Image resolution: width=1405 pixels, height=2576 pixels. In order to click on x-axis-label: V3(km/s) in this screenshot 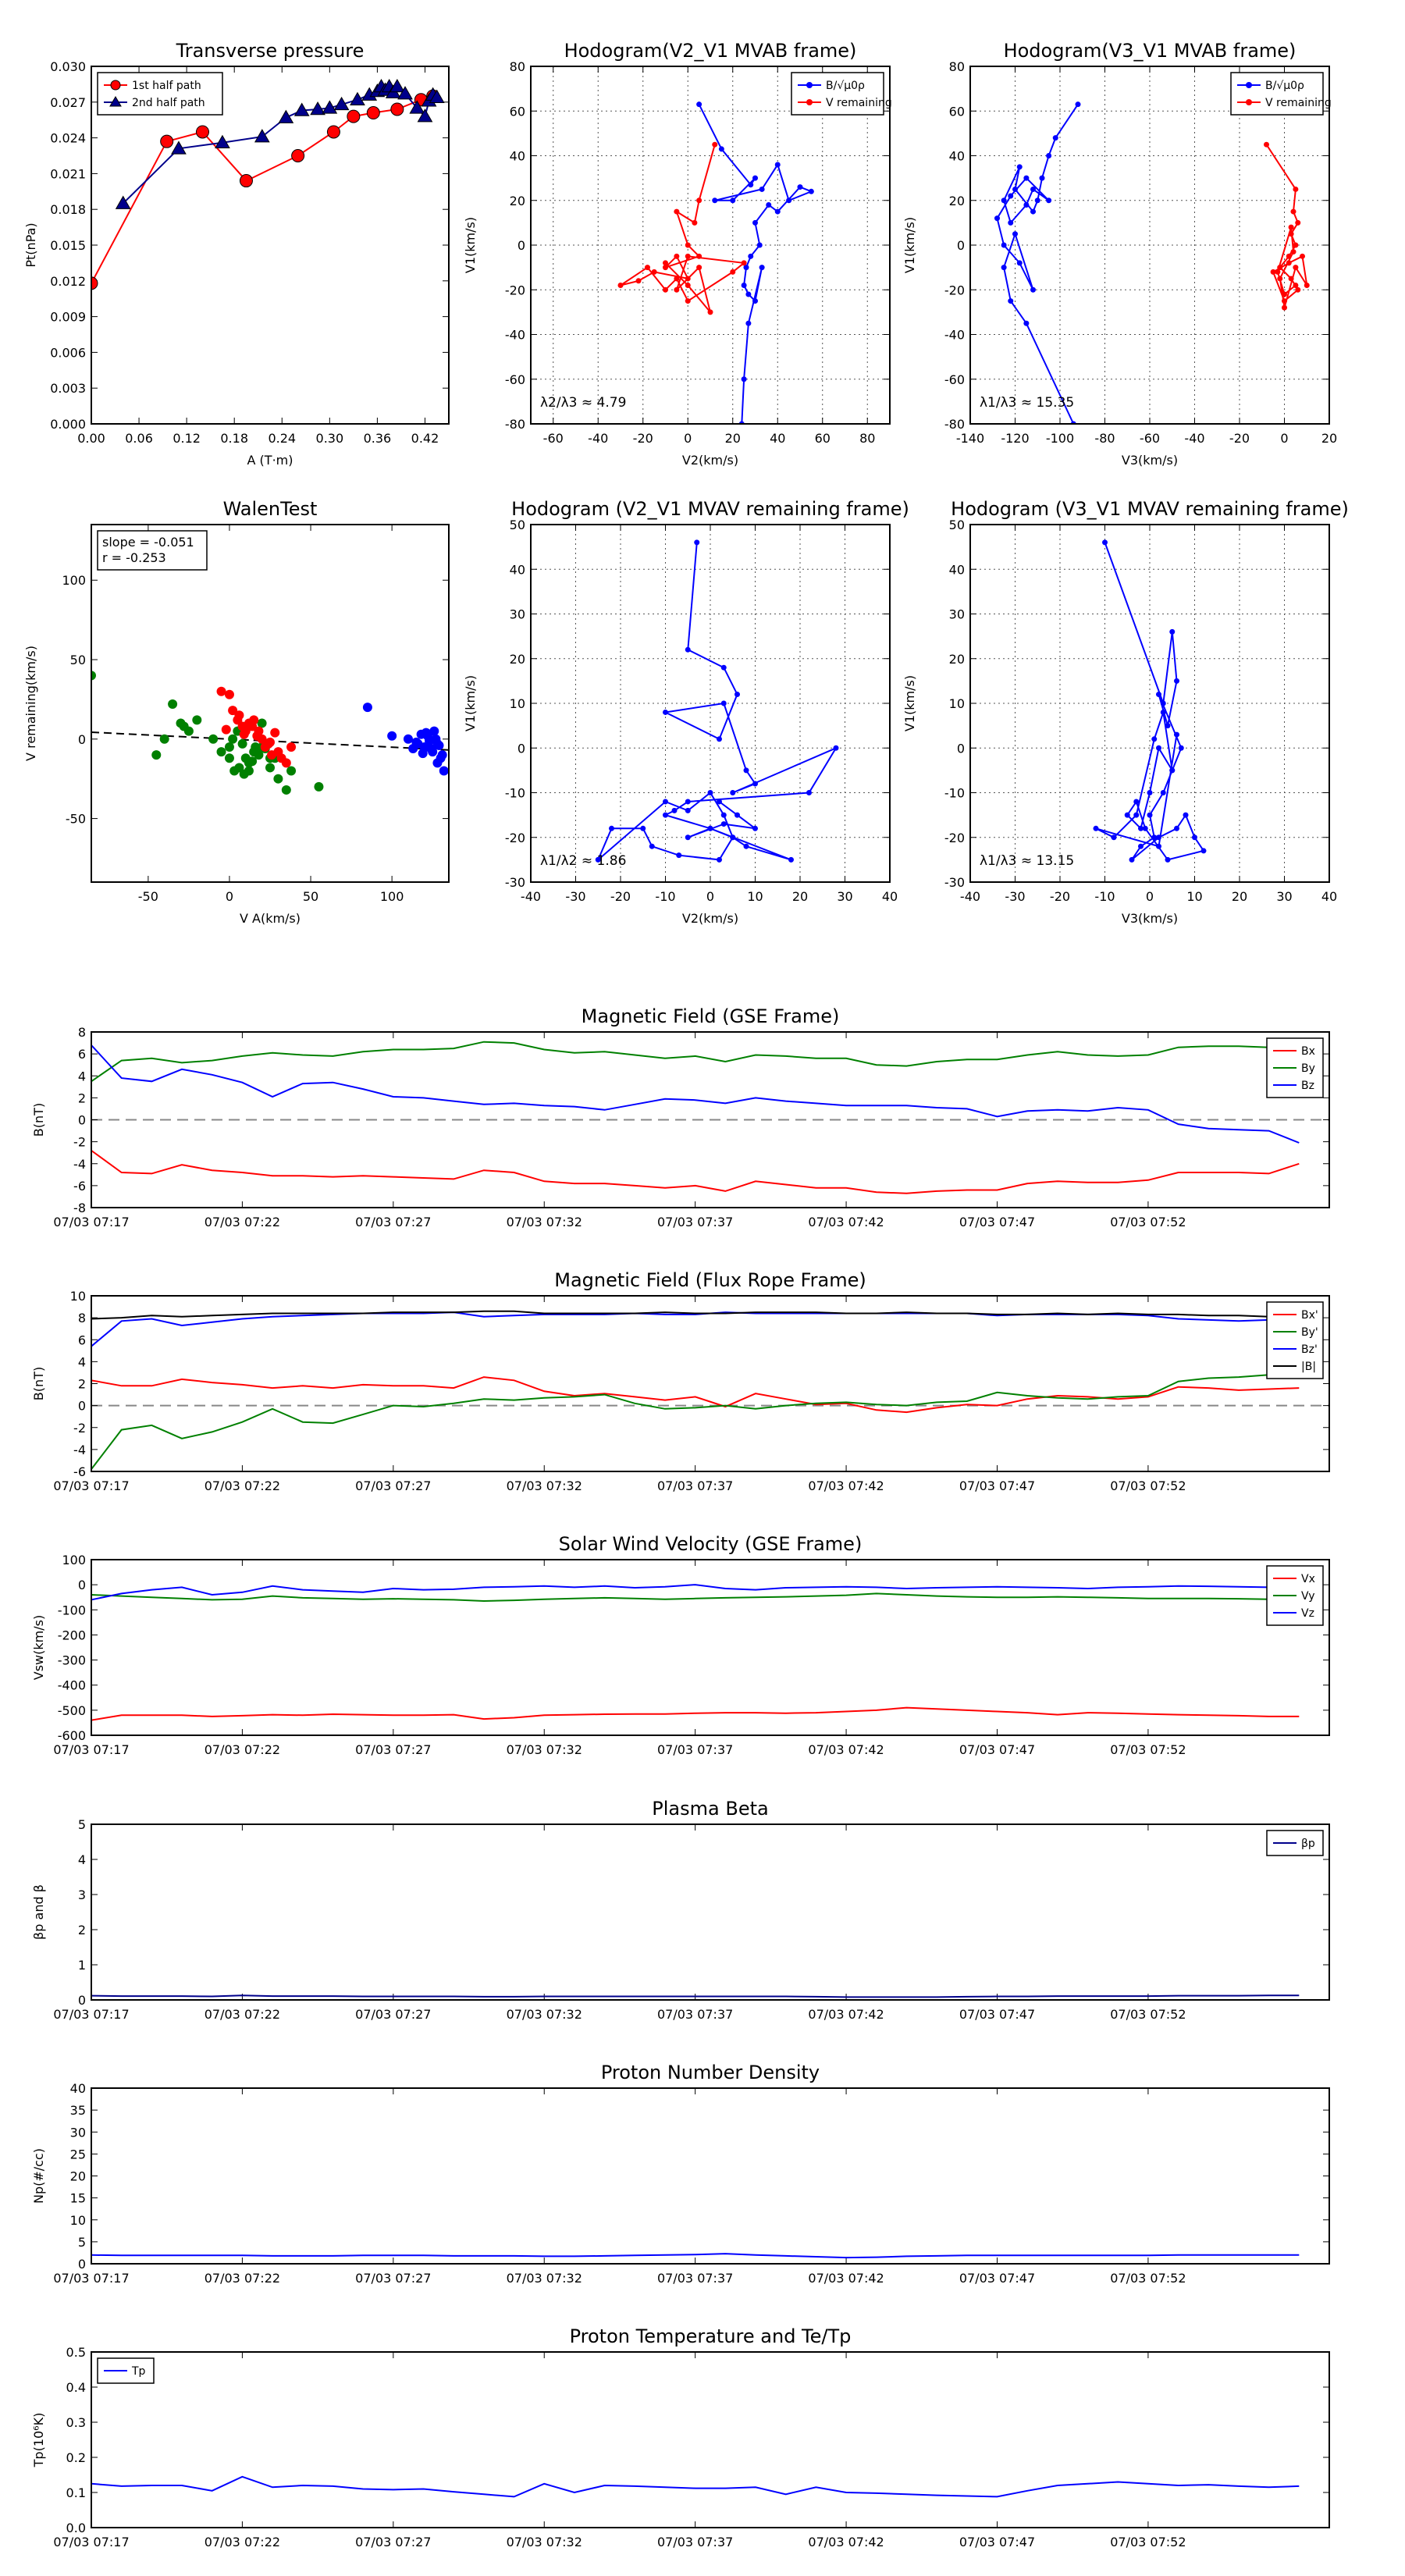, I will do `click(1150, 460)`.